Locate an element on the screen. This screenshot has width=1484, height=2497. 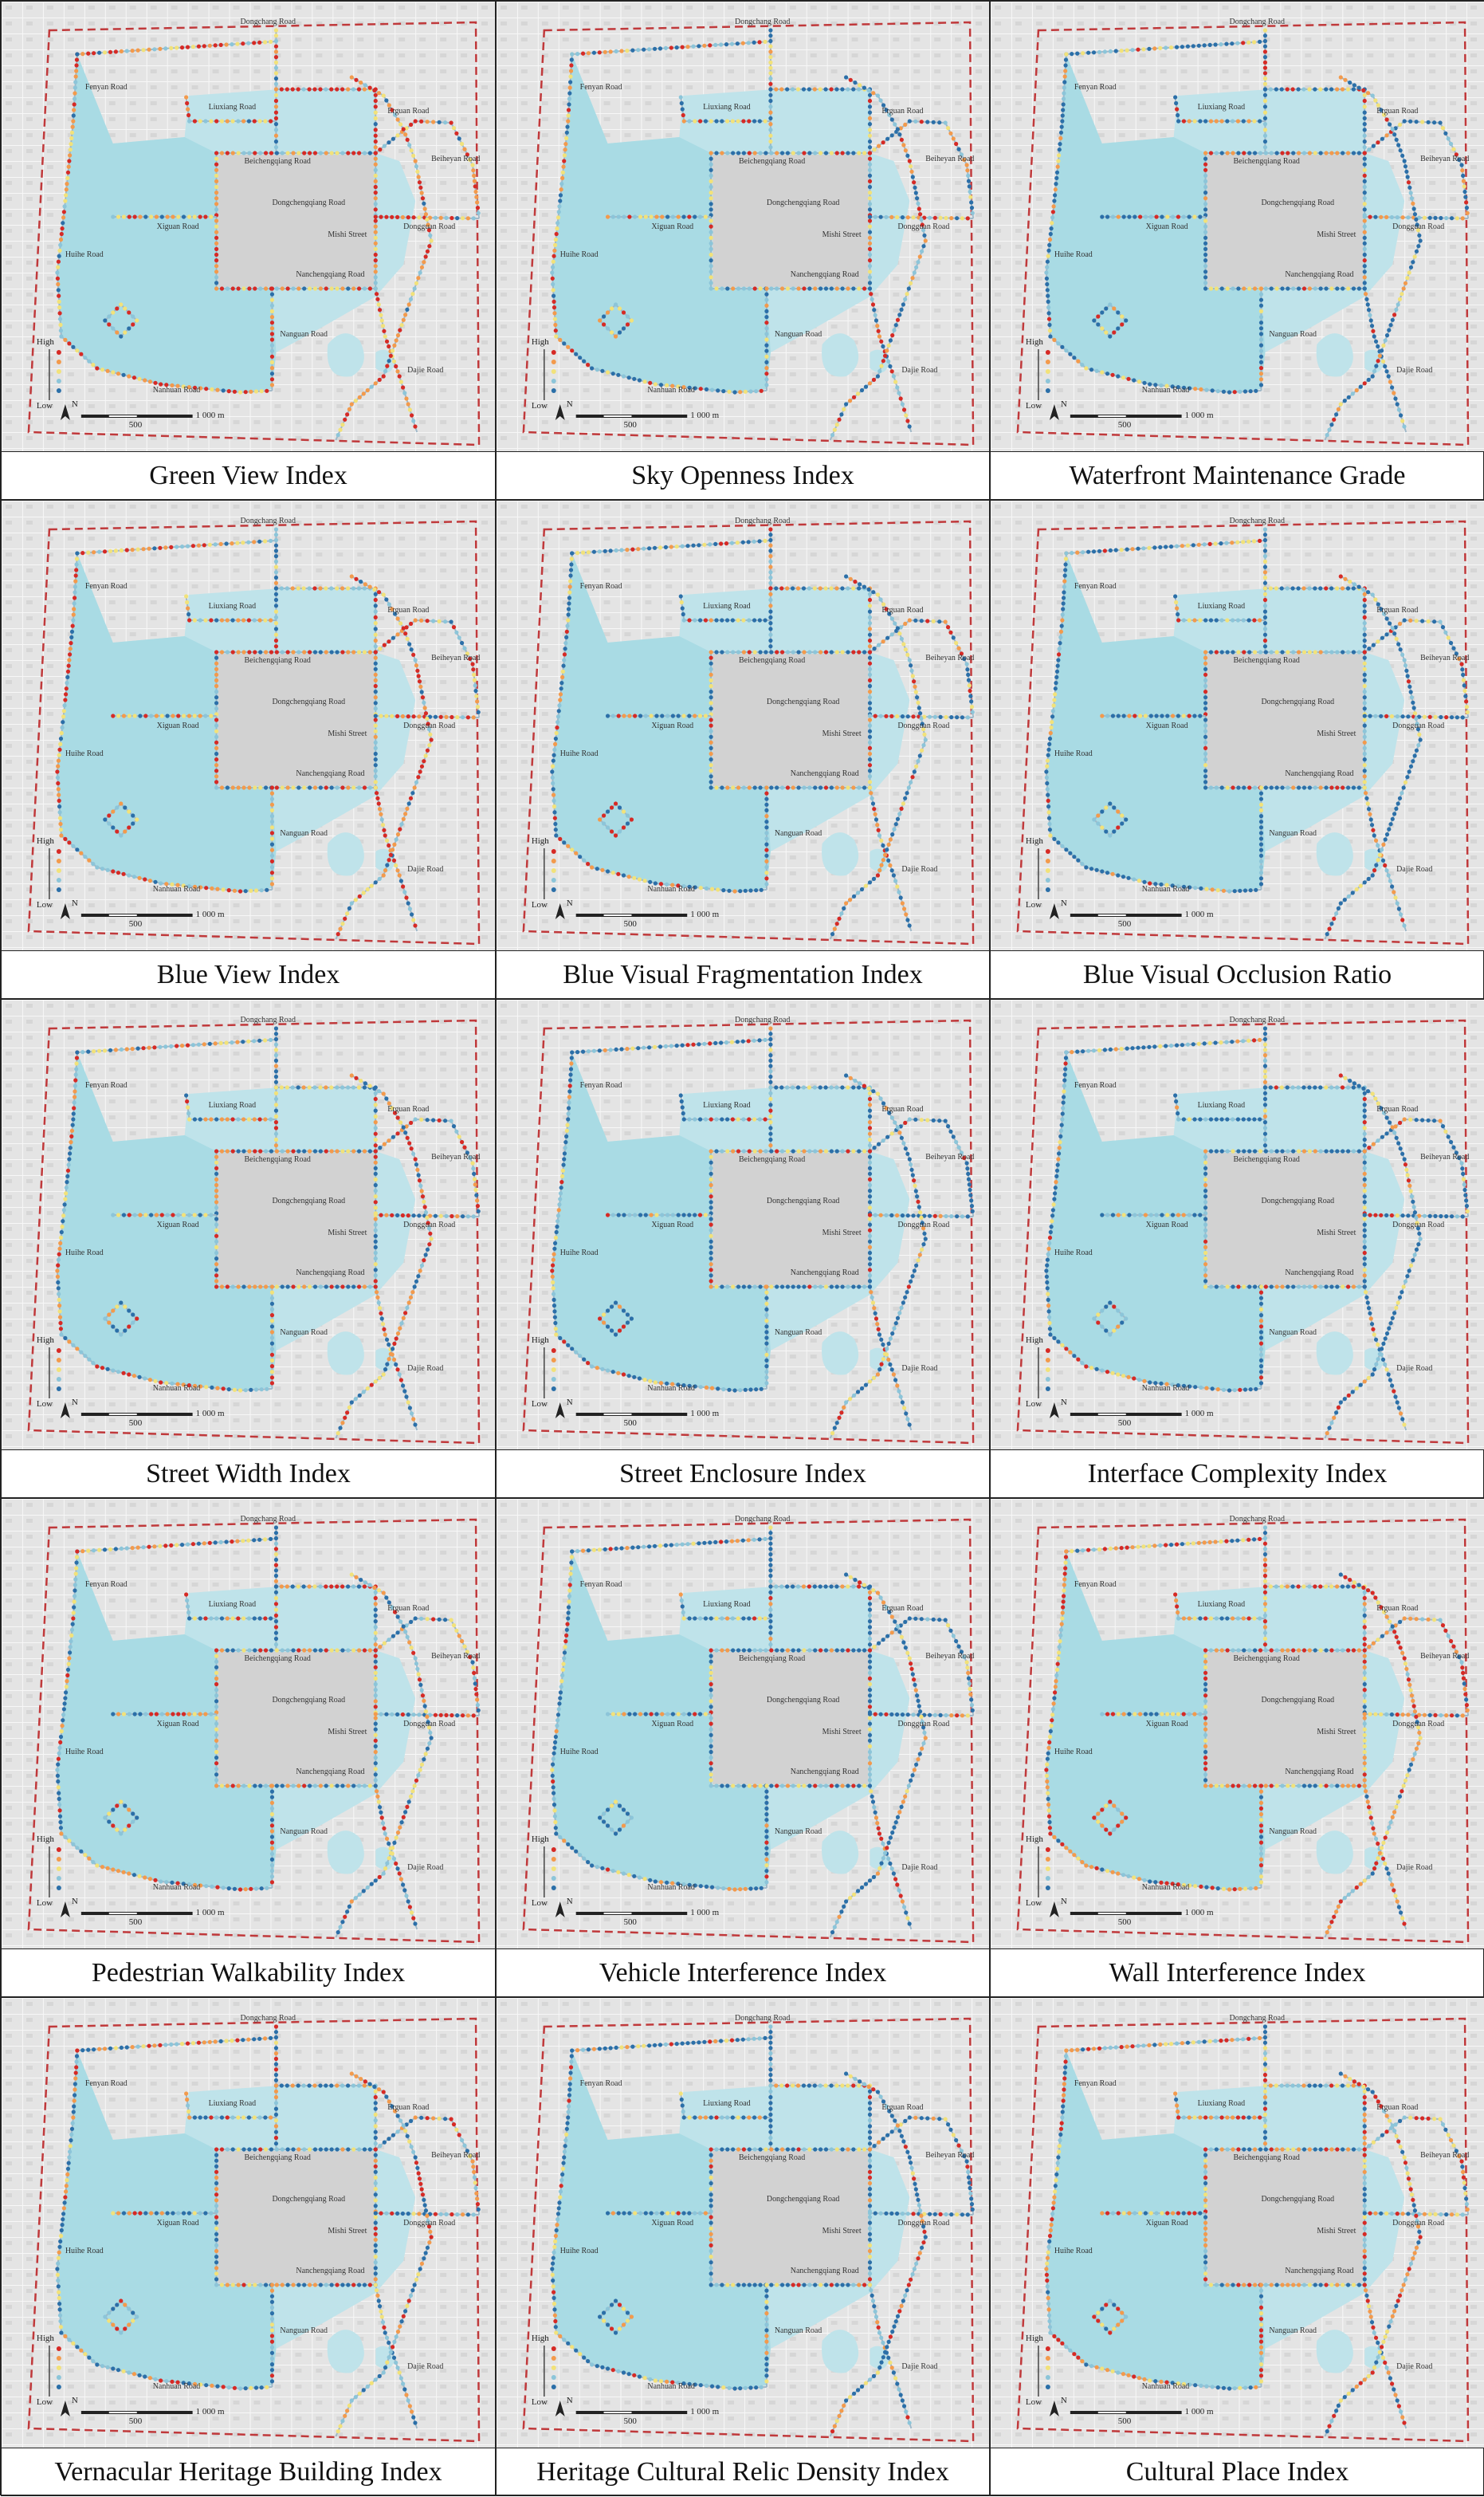
road-label: Xiguan Road is located at coordinates (1167, 226).